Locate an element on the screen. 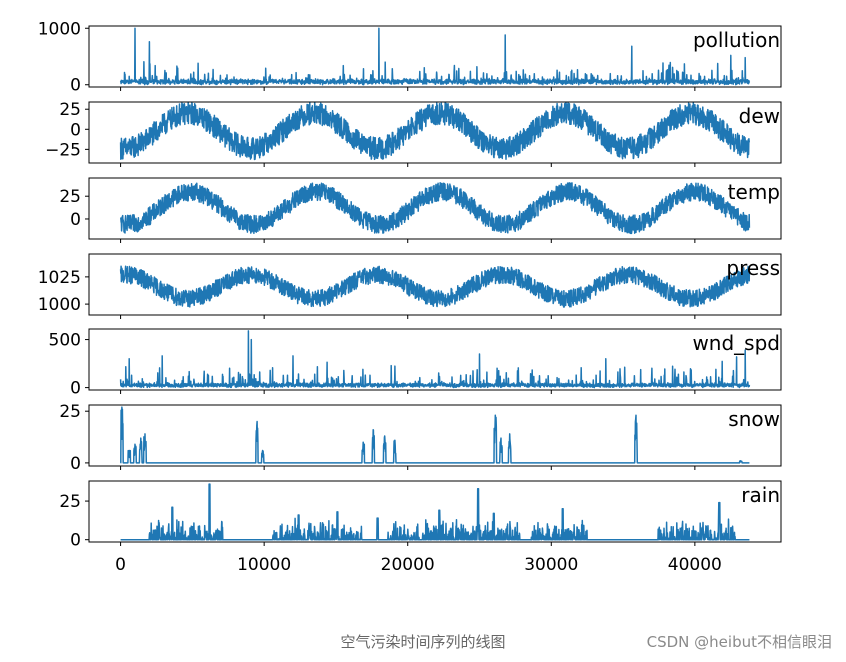  y-tick-label-dew: 0 is located at coordinates (75, 130).